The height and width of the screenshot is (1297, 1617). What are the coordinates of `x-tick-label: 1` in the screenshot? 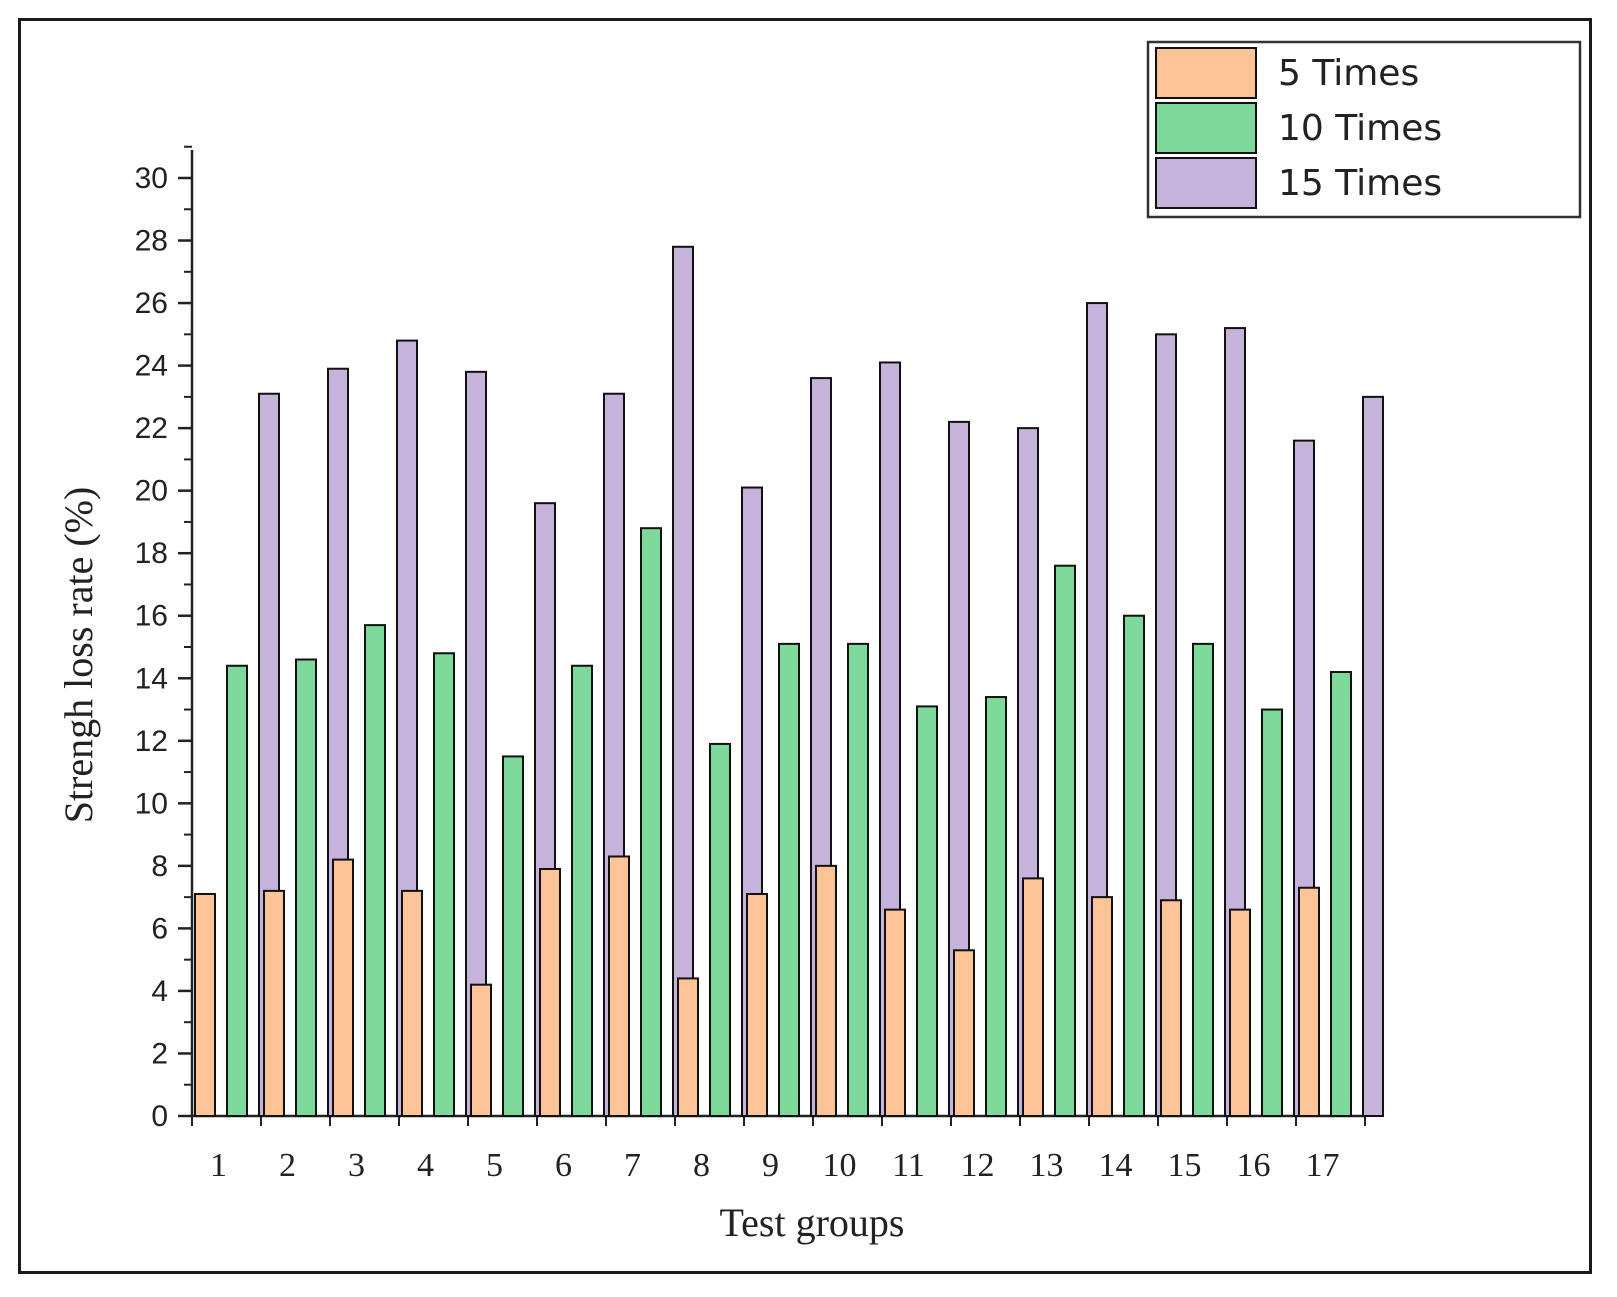 It's located at (218, 1165).